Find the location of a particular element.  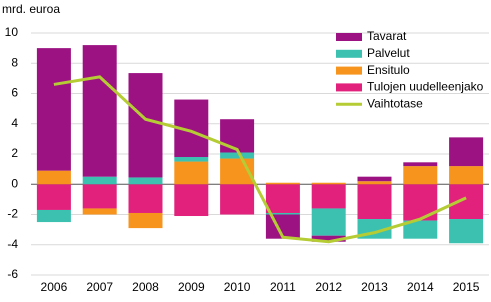

x-tick-label: 2013 is located at coordinates (374, 287).